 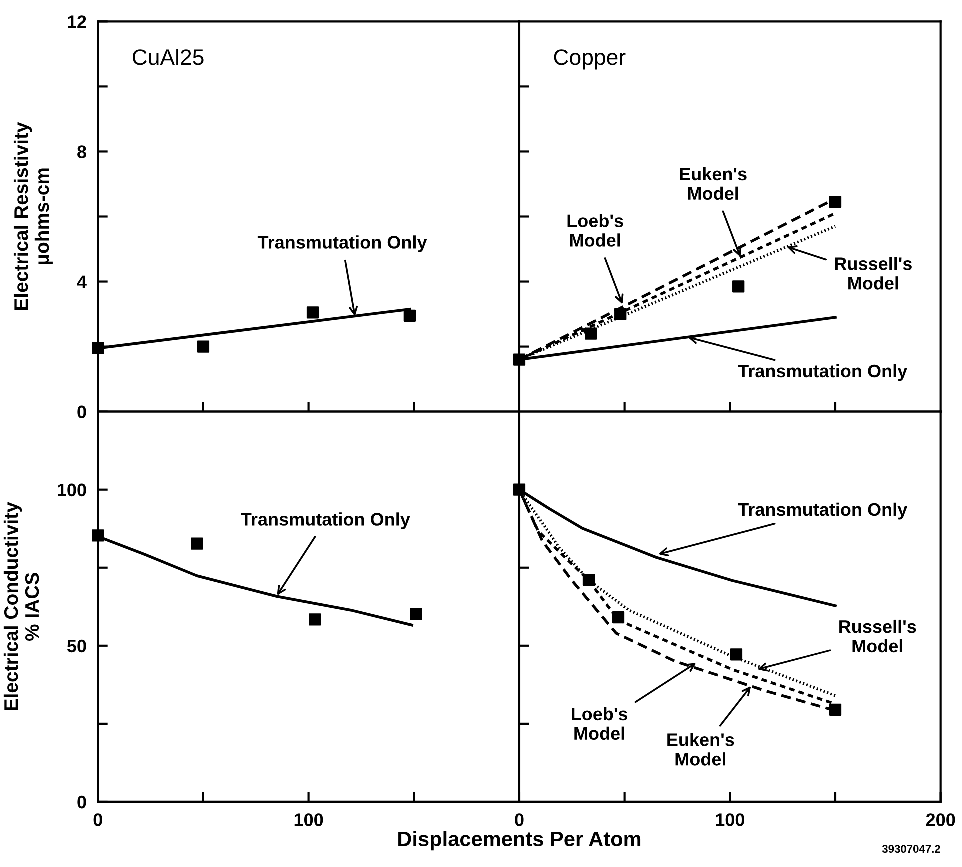 What do you see at coordinates (911, 849) in the screenshot?
I see `text: 39307047.2` at bounding box center [911, 849].